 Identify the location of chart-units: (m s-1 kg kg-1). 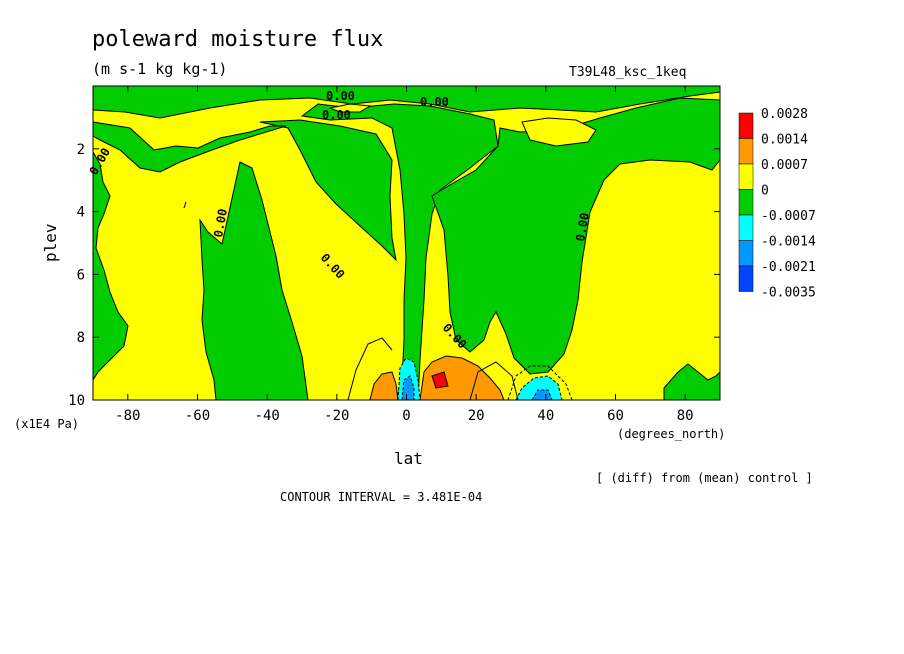
(159, 69).